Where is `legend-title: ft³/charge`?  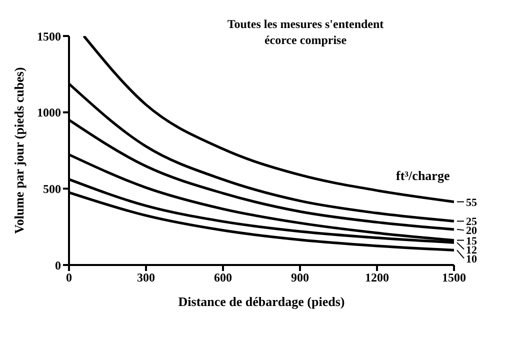
legend-title: ft³/charge is located at coordinates (423, 176).